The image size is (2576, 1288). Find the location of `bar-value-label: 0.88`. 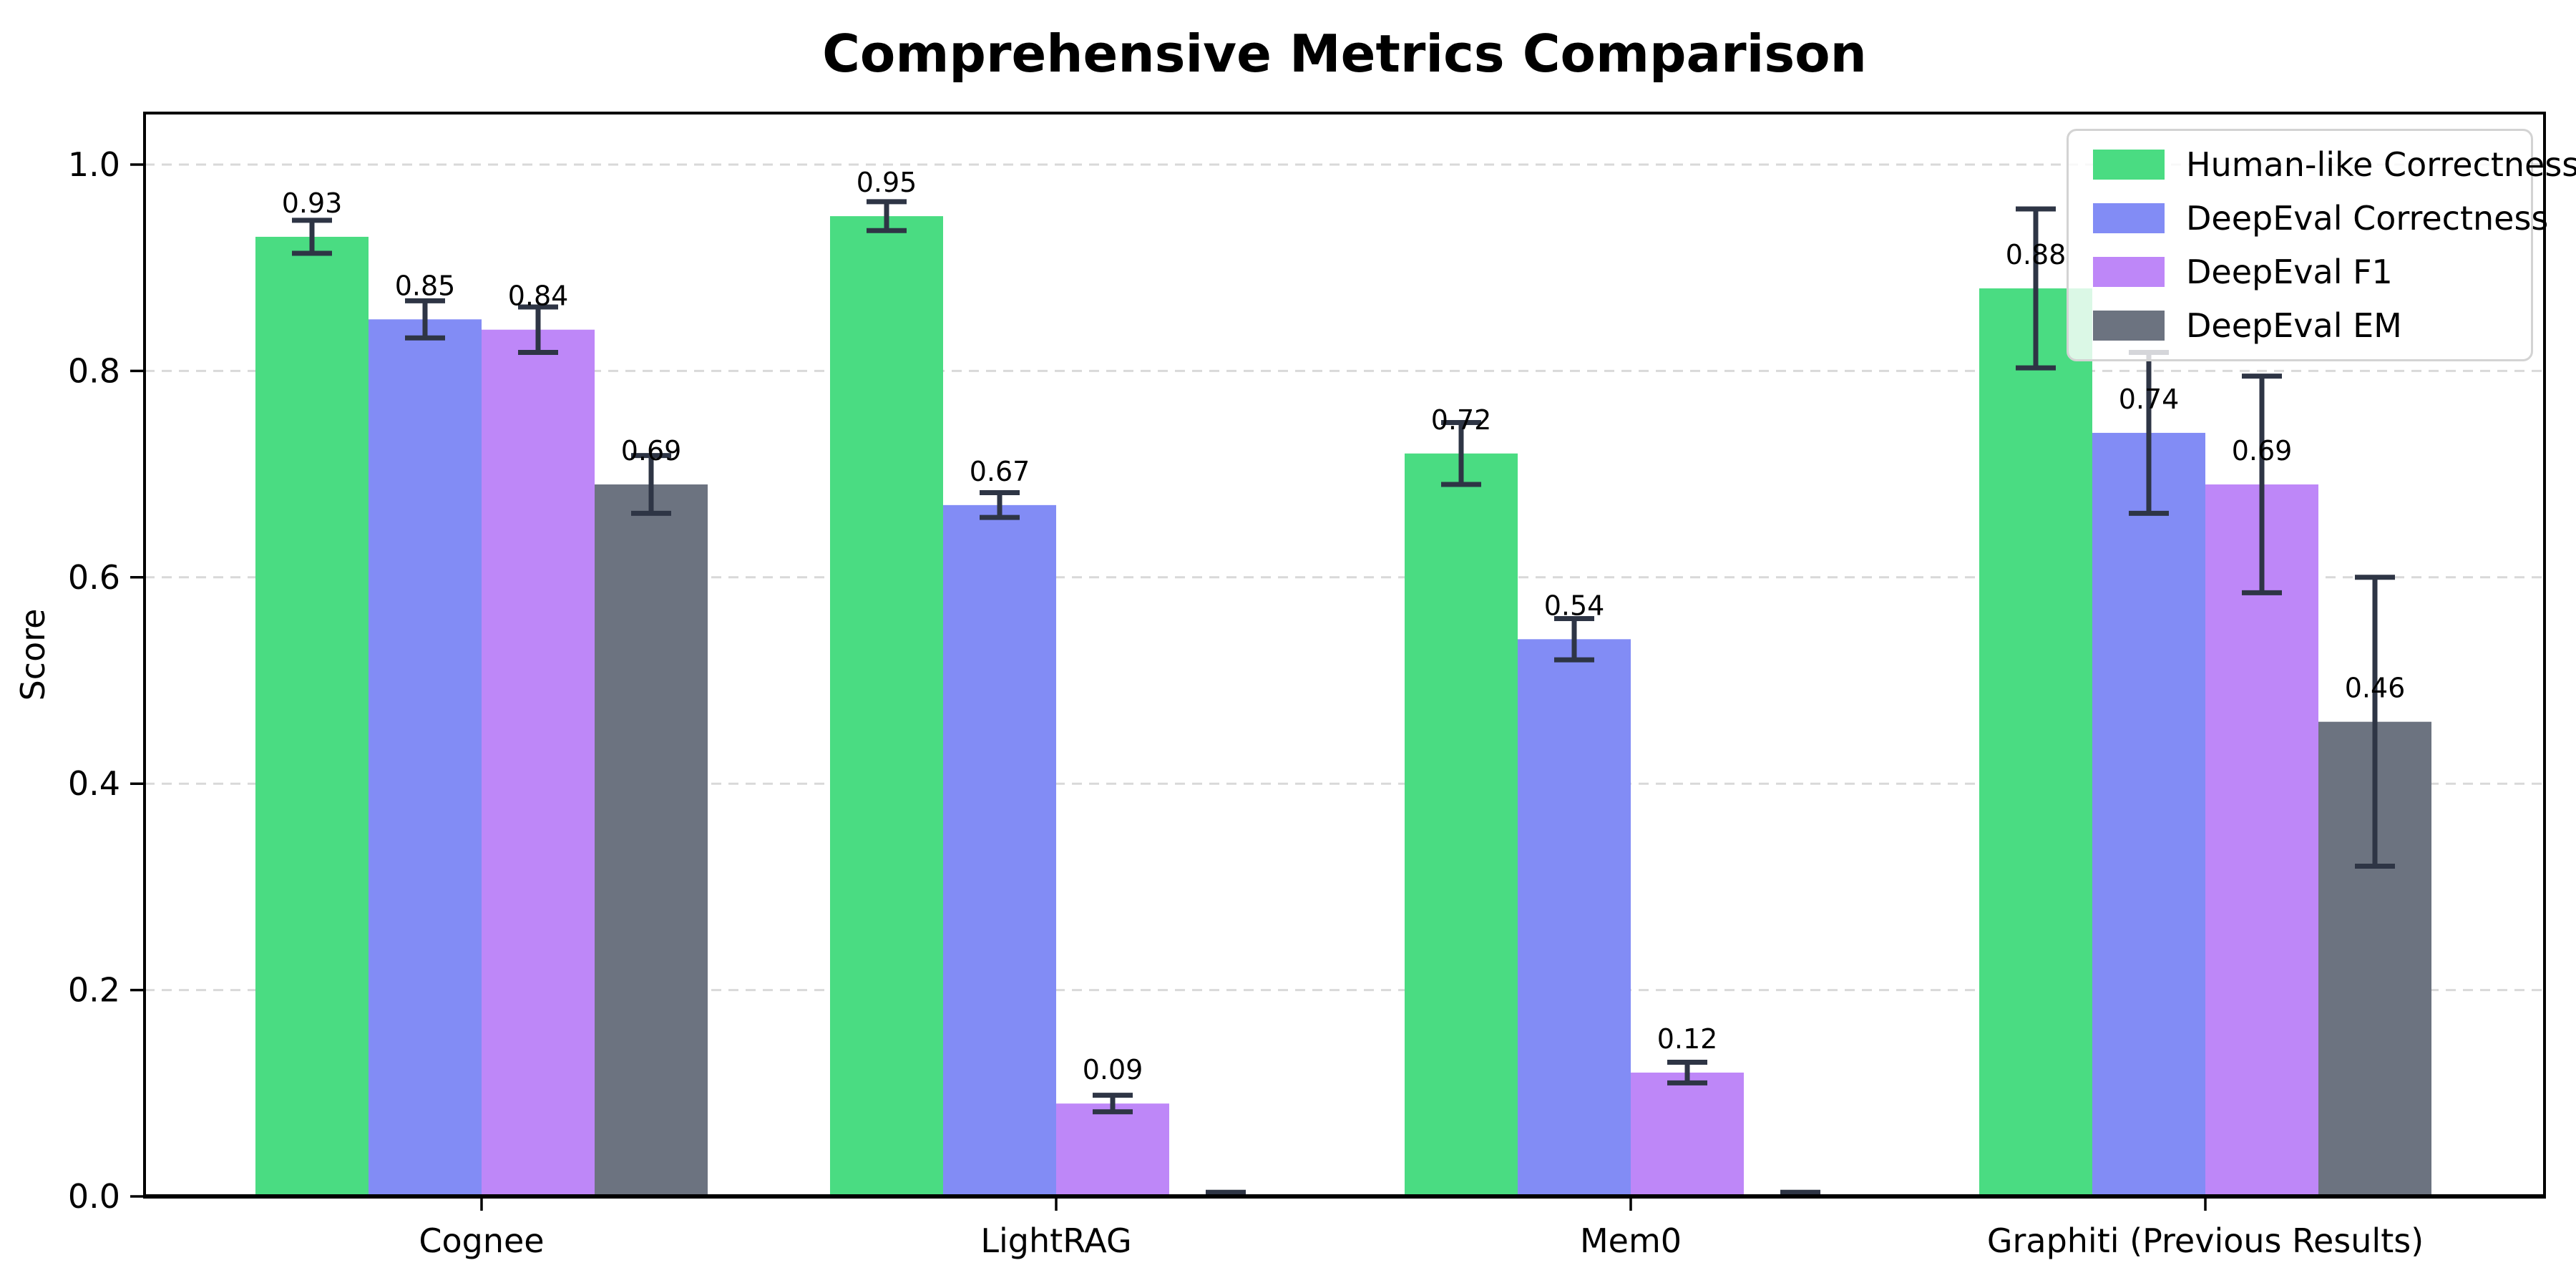

bar-value-label: 0.88 is located at coordinates (2036, 254).